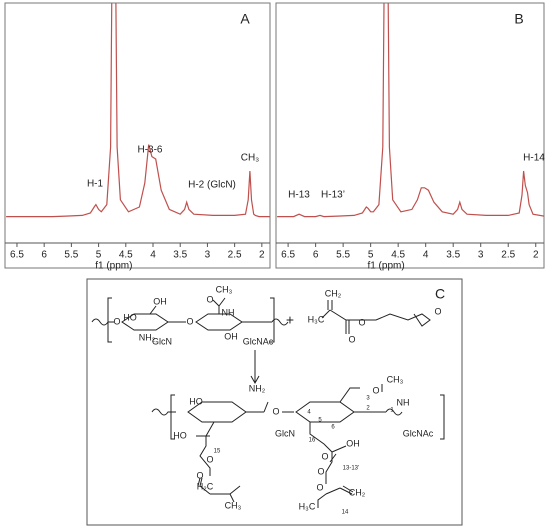  Describe the element at coordinates (440, 294) in the screenshot. I see `panel-label: C` at that location.